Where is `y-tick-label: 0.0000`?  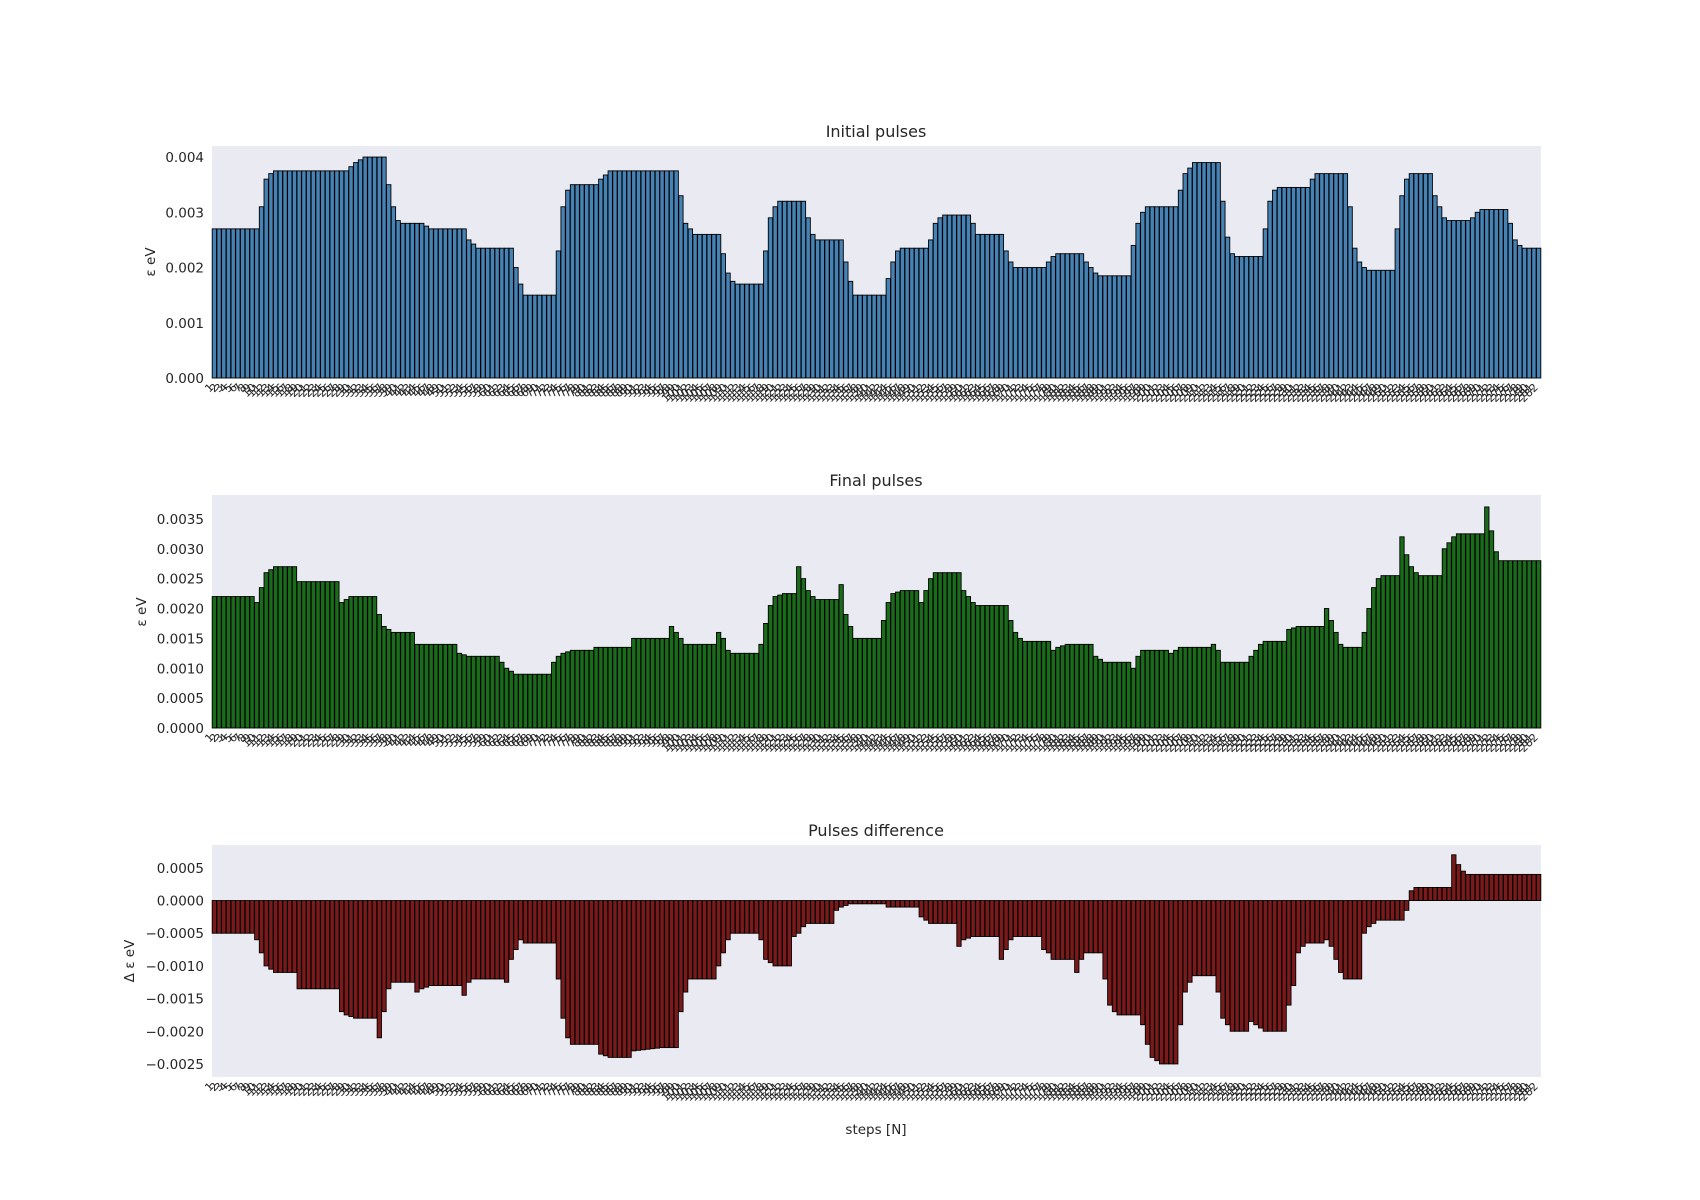
y-tick-label: 0.0000 is located at coordinates (180, 902).